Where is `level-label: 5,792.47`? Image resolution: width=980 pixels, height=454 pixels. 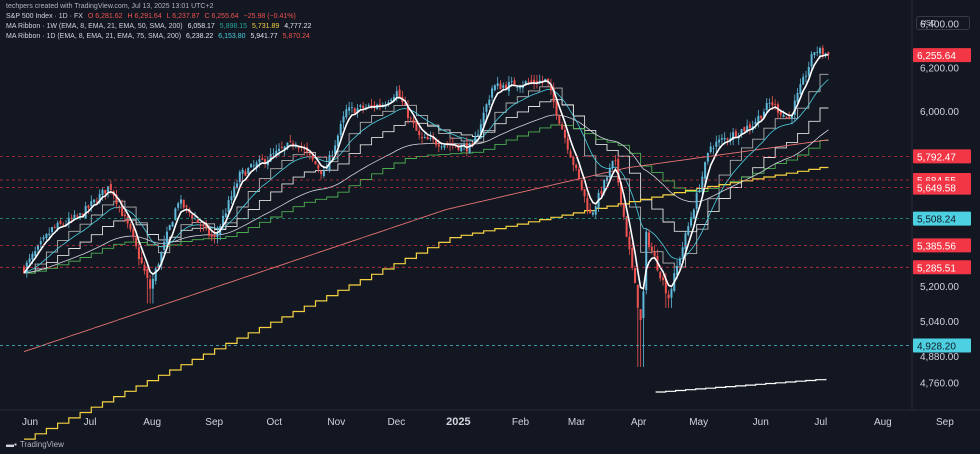
level-label: 5,792.47 is located at coordinates (936, 157).